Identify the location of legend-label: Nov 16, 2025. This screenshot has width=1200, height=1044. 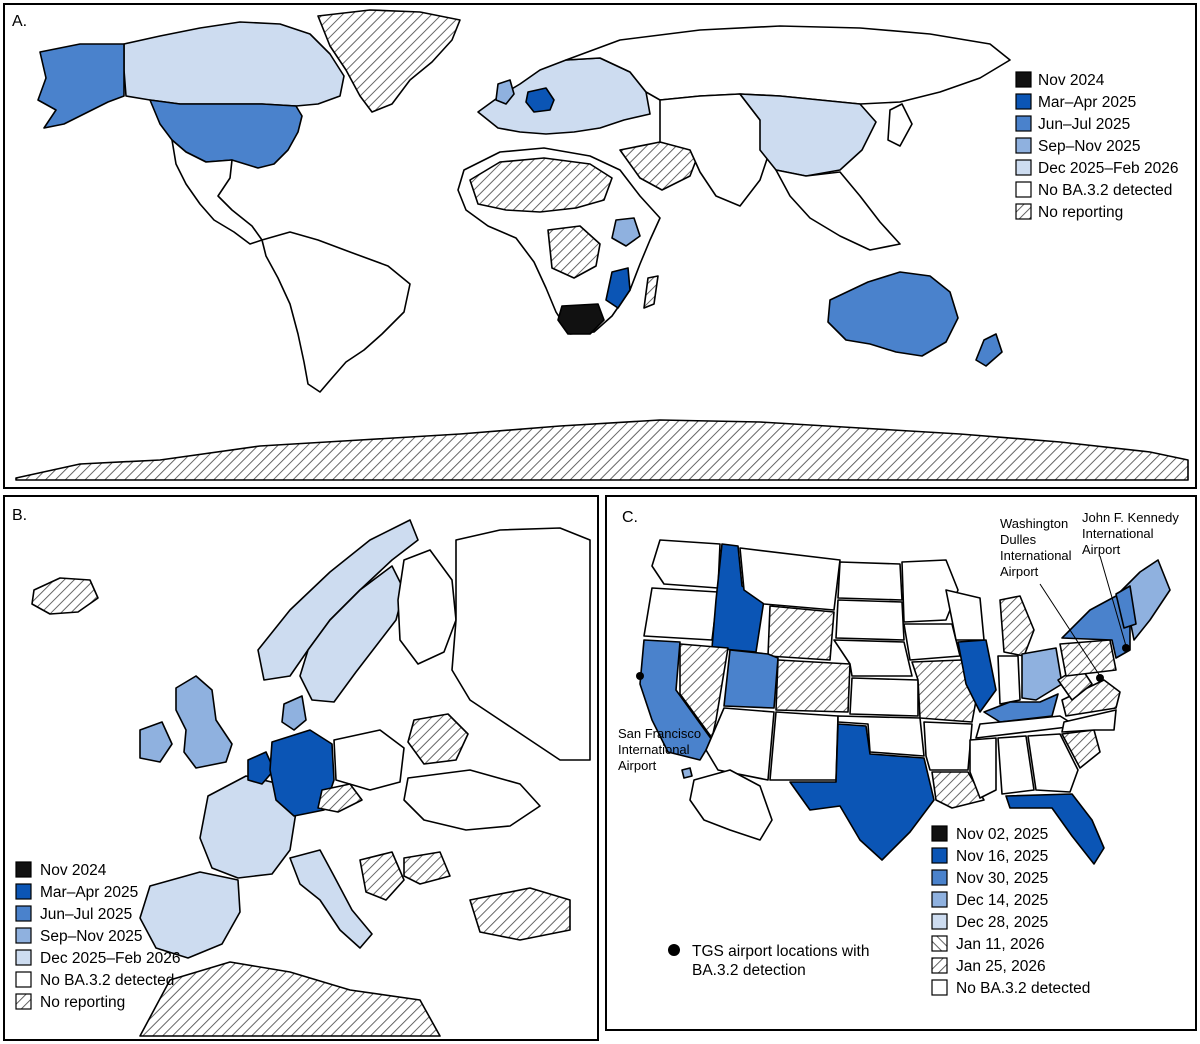
(1002, 856).